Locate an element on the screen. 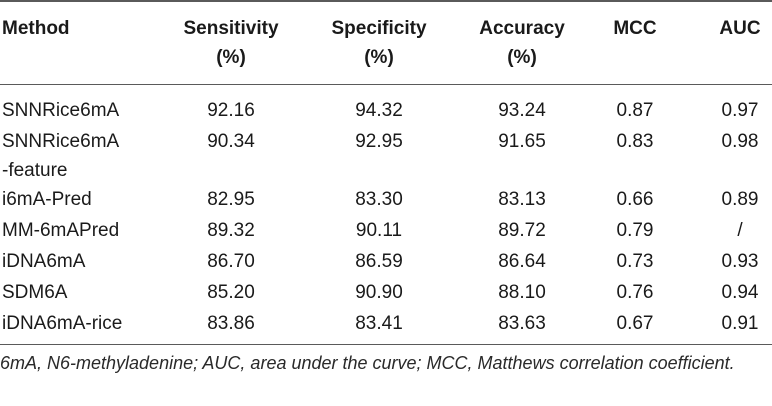 Image resolution: width=772 pixels, height=406 pixels. cell-spec: 94.32 is located at coordinates (379, 110).